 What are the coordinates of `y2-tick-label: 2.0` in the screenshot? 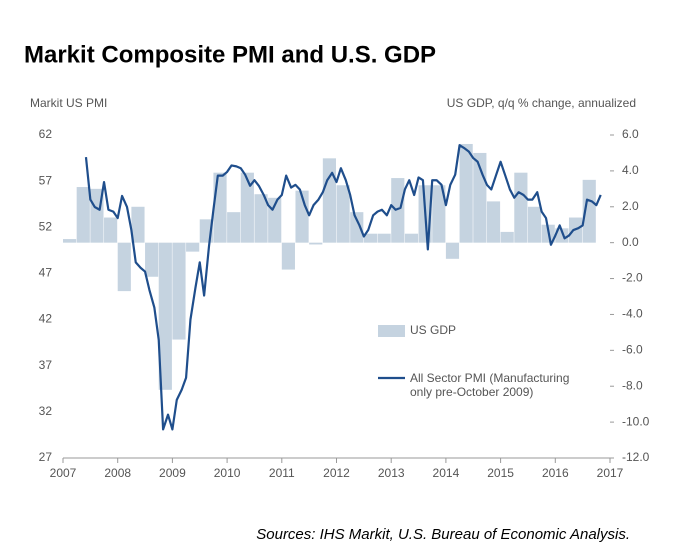 It's located at (630, 206).